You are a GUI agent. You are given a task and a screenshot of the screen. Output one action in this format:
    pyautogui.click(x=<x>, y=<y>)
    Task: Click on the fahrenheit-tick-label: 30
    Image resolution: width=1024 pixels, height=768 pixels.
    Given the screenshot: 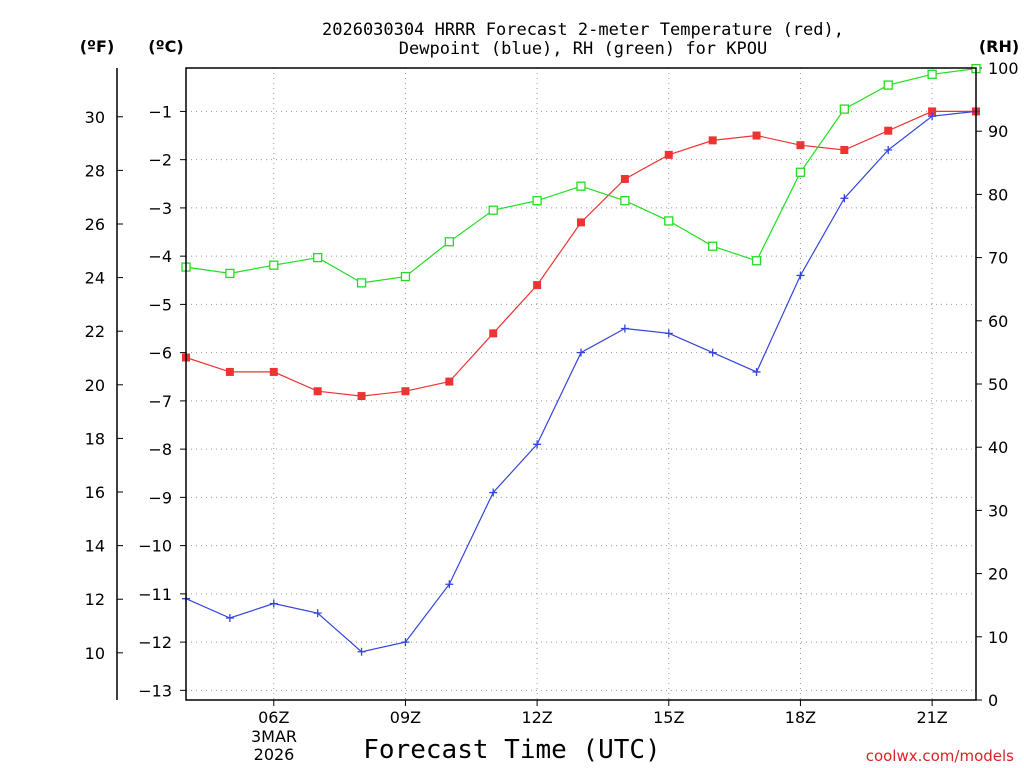 What is the action you would take?
    pyautogui.click(x=95, y=117)
    